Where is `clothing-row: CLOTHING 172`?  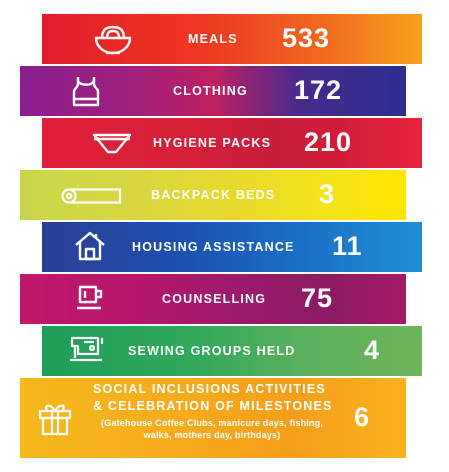
clothing-row: CLOTHING 172 is located at coordinates (213, 91).